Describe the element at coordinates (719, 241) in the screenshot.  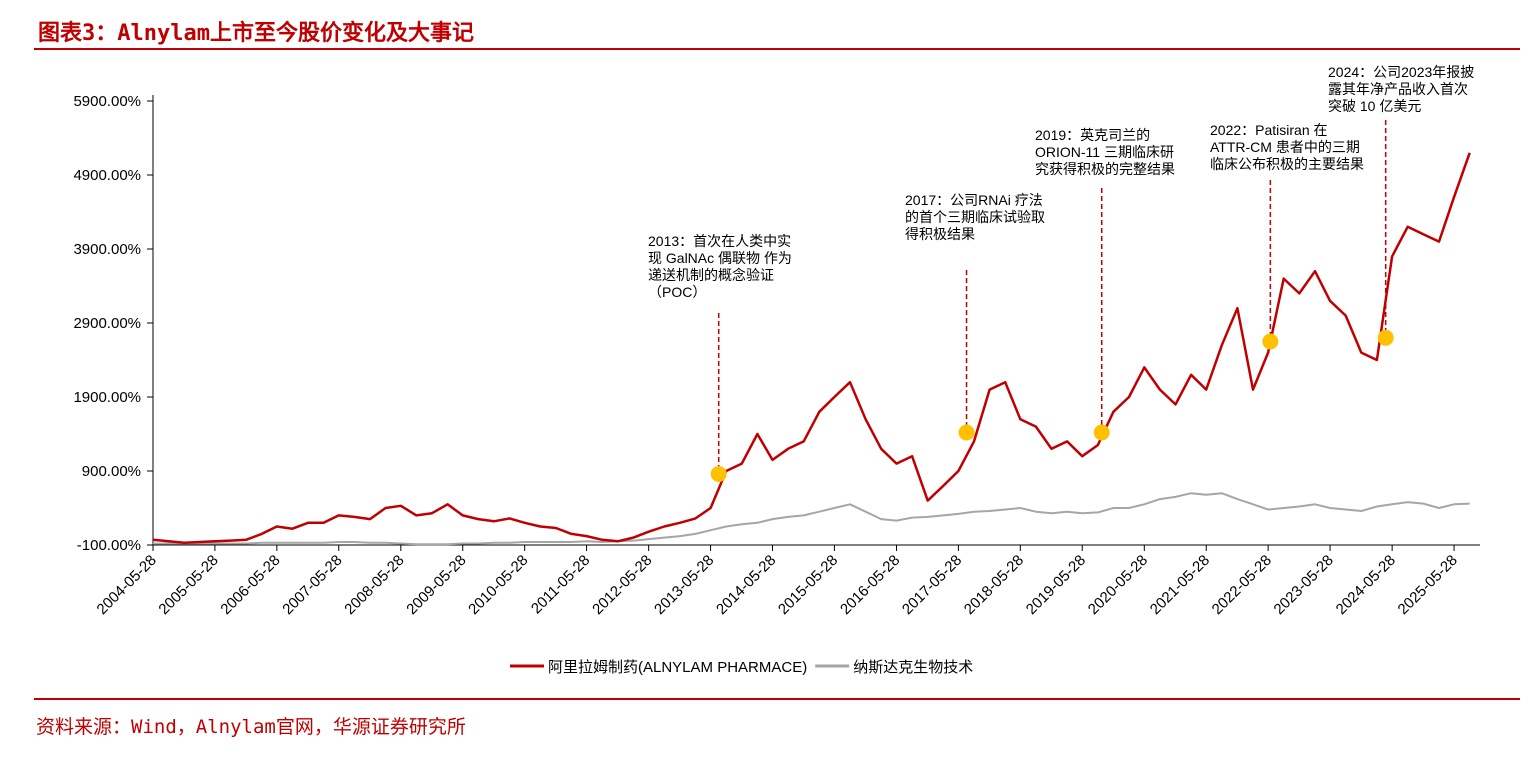
I see `annotation-text: 2013：首次在人类中实` at that location.